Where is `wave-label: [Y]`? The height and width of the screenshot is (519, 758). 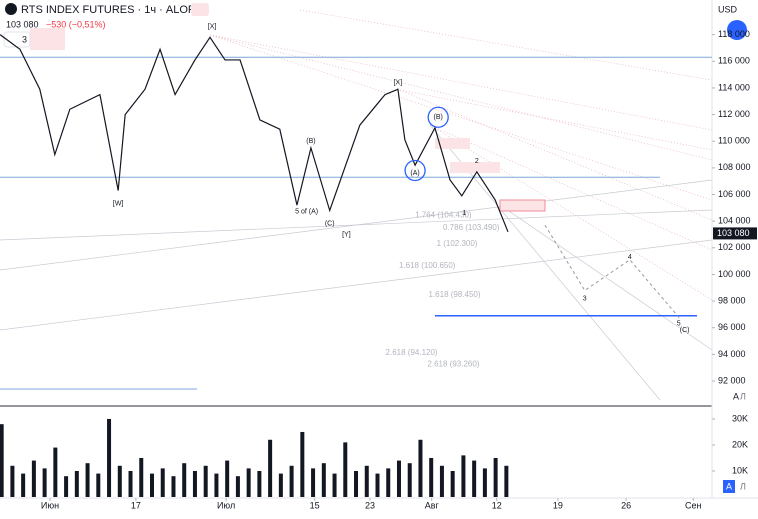 wave-label: [Y] is located at coordinates (346, 234).